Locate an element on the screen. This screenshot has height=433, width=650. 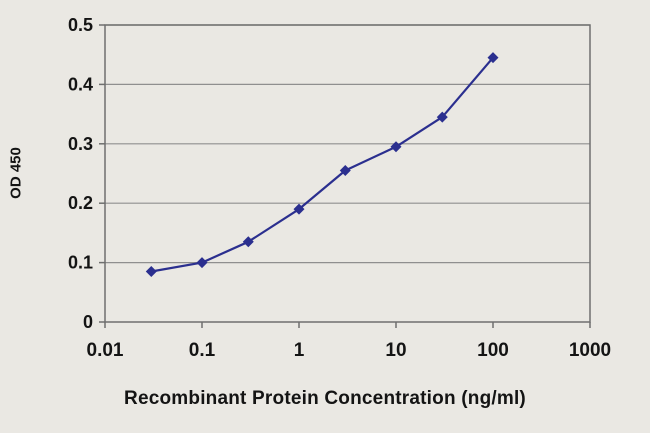
x-tick-label: 0.1 is located at coordinates (202, 350).